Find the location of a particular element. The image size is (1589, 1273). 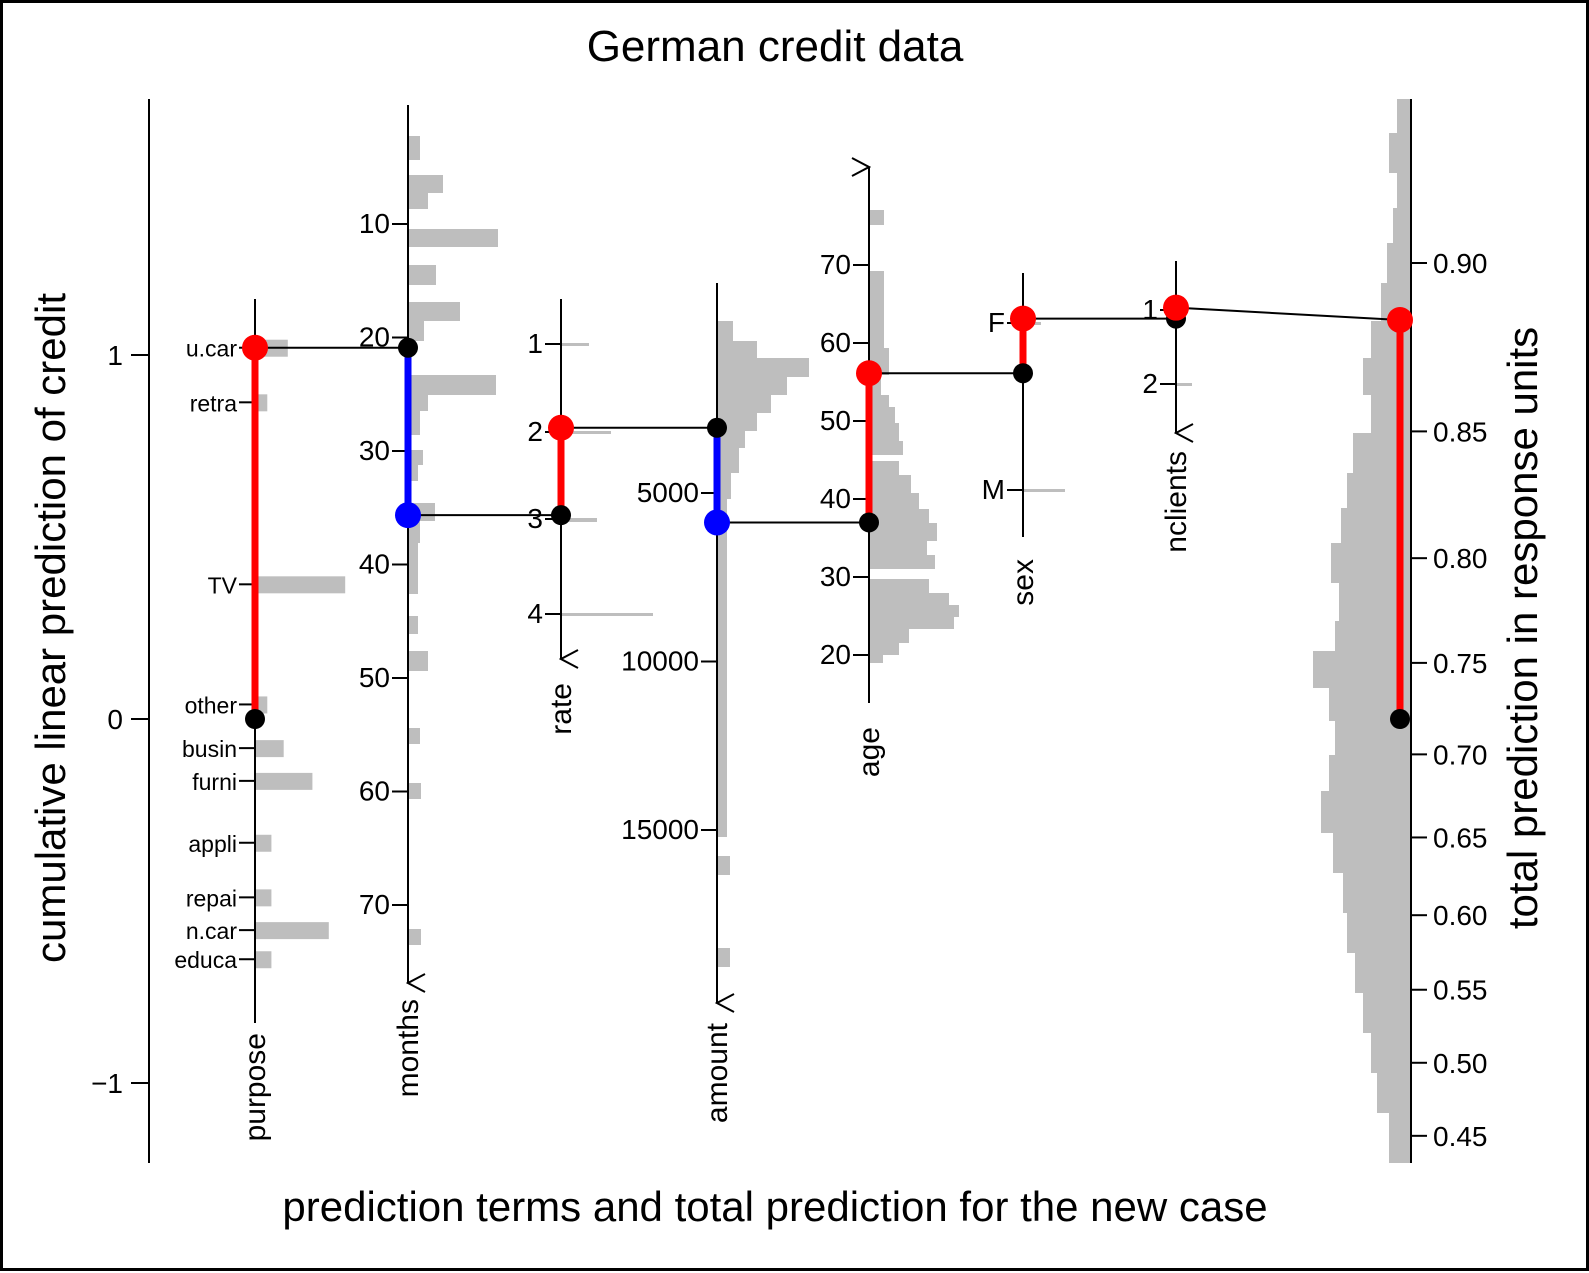

path-connector is located at coordinates (1288, 313).